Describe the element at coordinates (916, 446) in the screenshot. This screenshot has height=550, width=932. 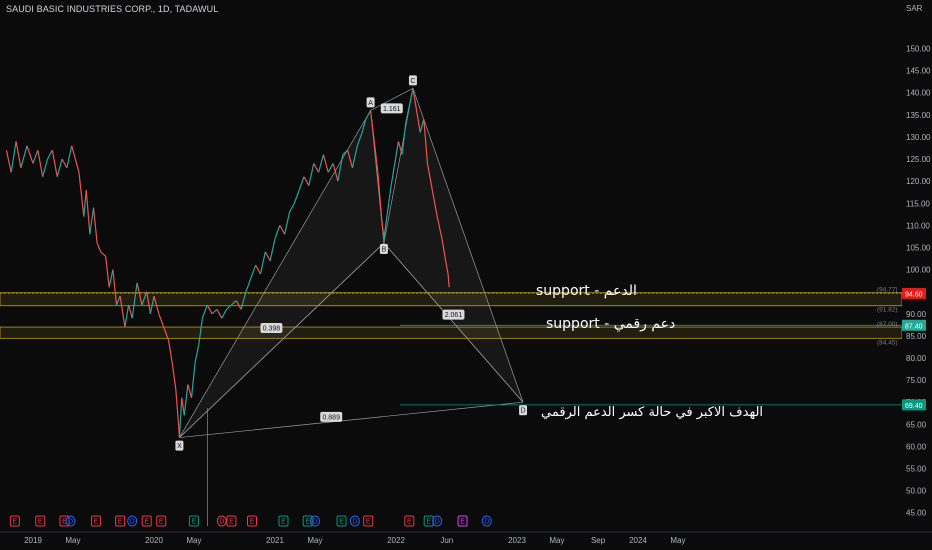
I see `price-tick-label: 60.00` at that location.